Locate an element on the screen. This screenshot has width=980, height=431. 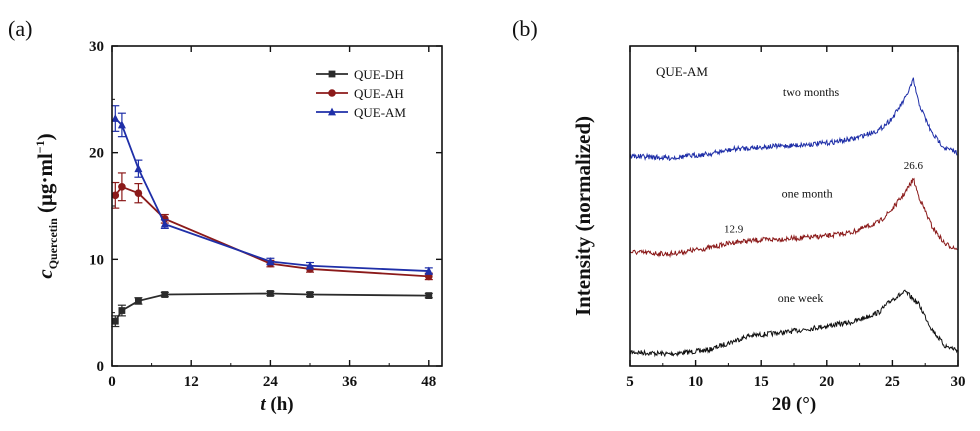
chart-a-x-axis-title: t (h) is located at coordinates (276, 404).